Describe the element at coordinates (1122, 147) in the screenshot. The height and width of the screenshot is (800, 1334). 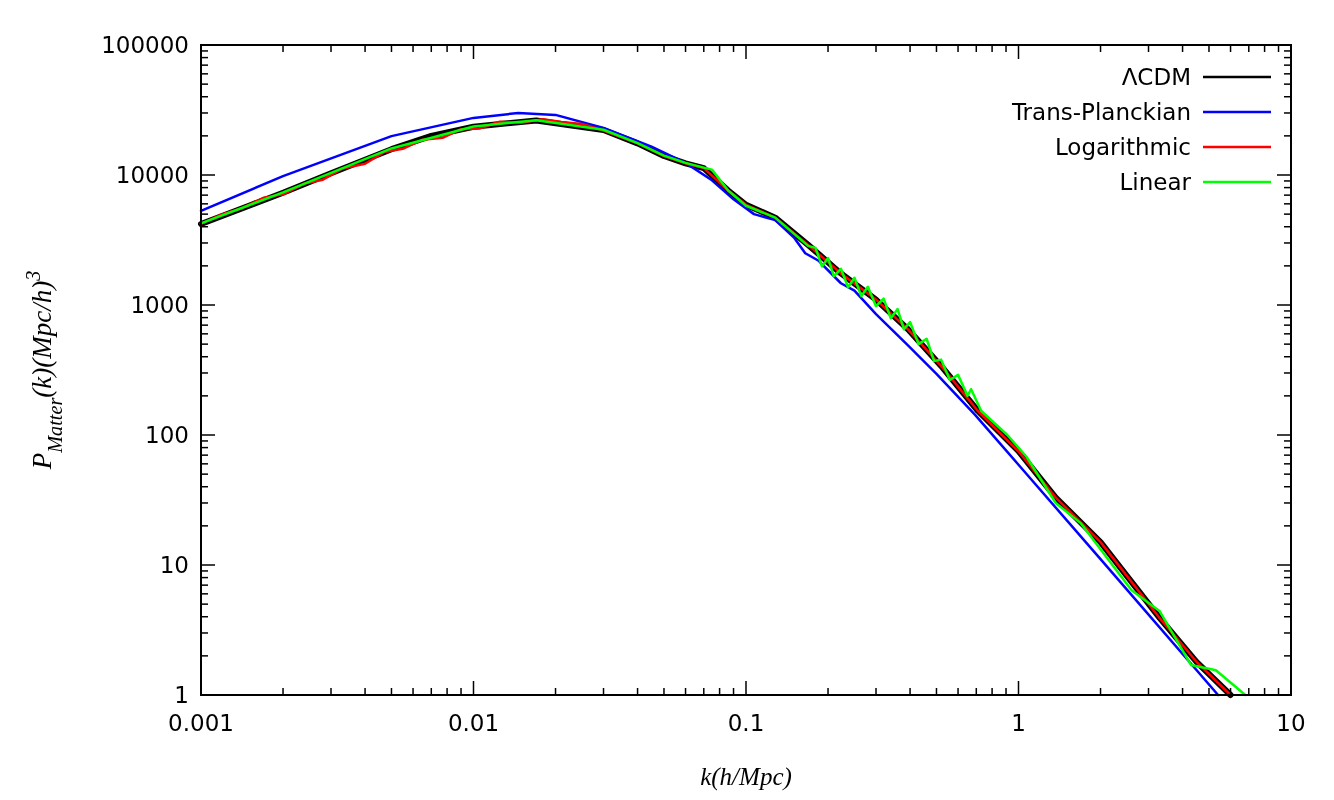
I see `legend-label: Logarithmic` at that location.